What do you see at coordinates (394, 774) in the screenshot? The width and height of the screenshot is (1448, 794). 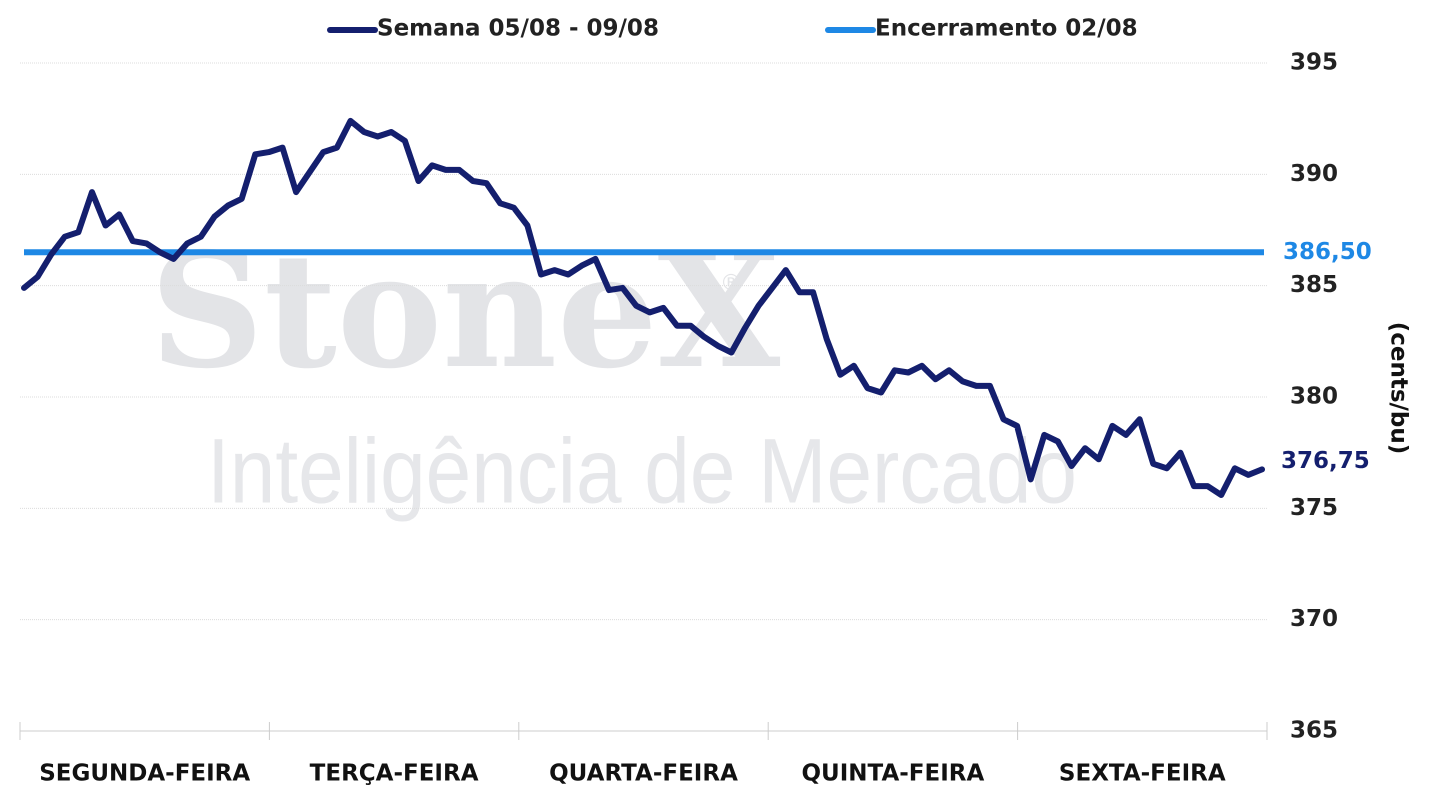 I see `x-tick-label: TERÇA-FEIRA` at bounding box center [394, 774].